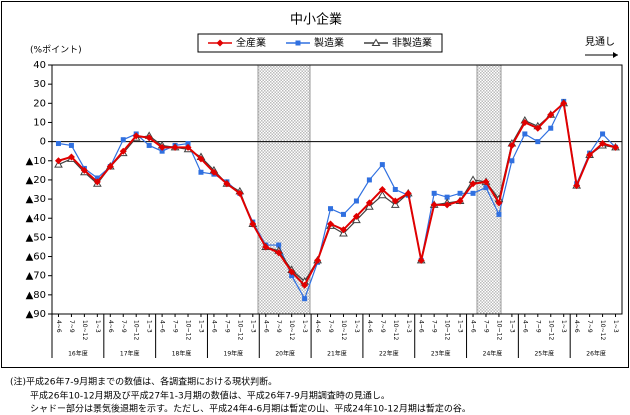 The image size is (630, 415). What do you see at coordinates (143, 382) in the screenshot?
I see `note: (注)平成26年7-9月期までの数値は、各調査期における現状判断。` at bounding box center [143, 382].